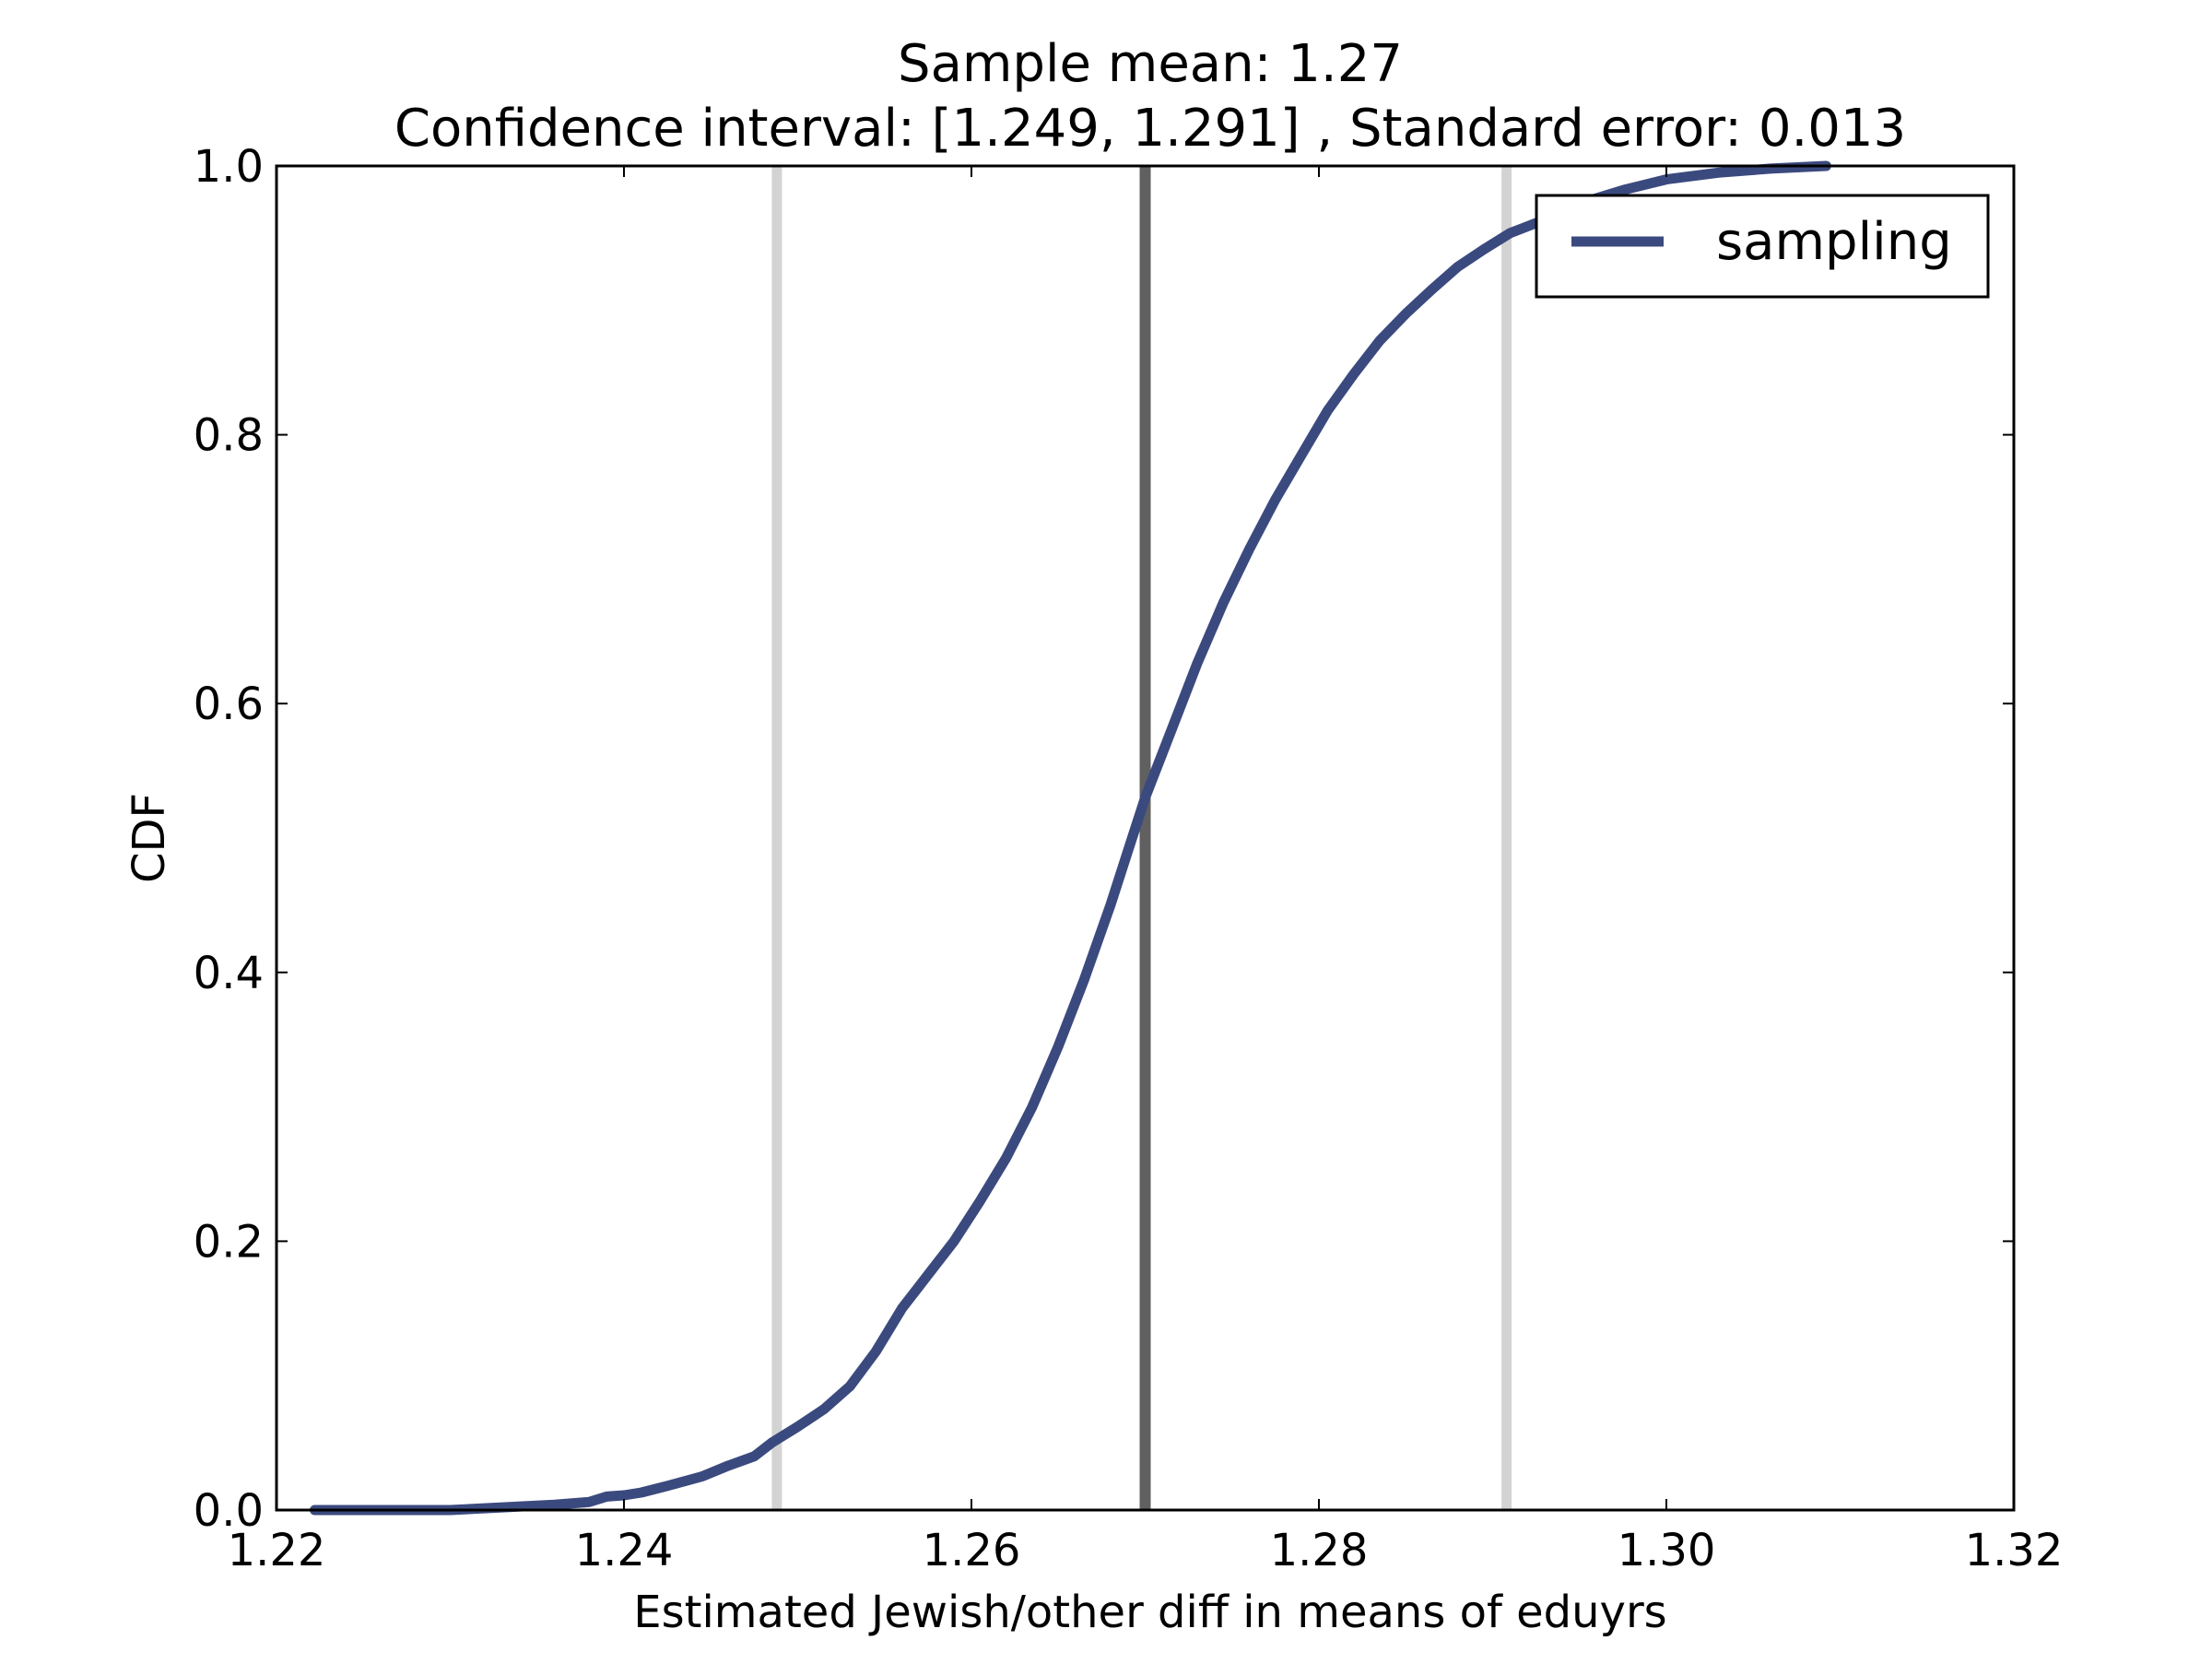 The height and width of the screenshot is (1664, 2212). What do you see at coordinates (229, 704) in the screenshot?
I see `y-tick-label: 0.6` at bounding box center [229, 704].